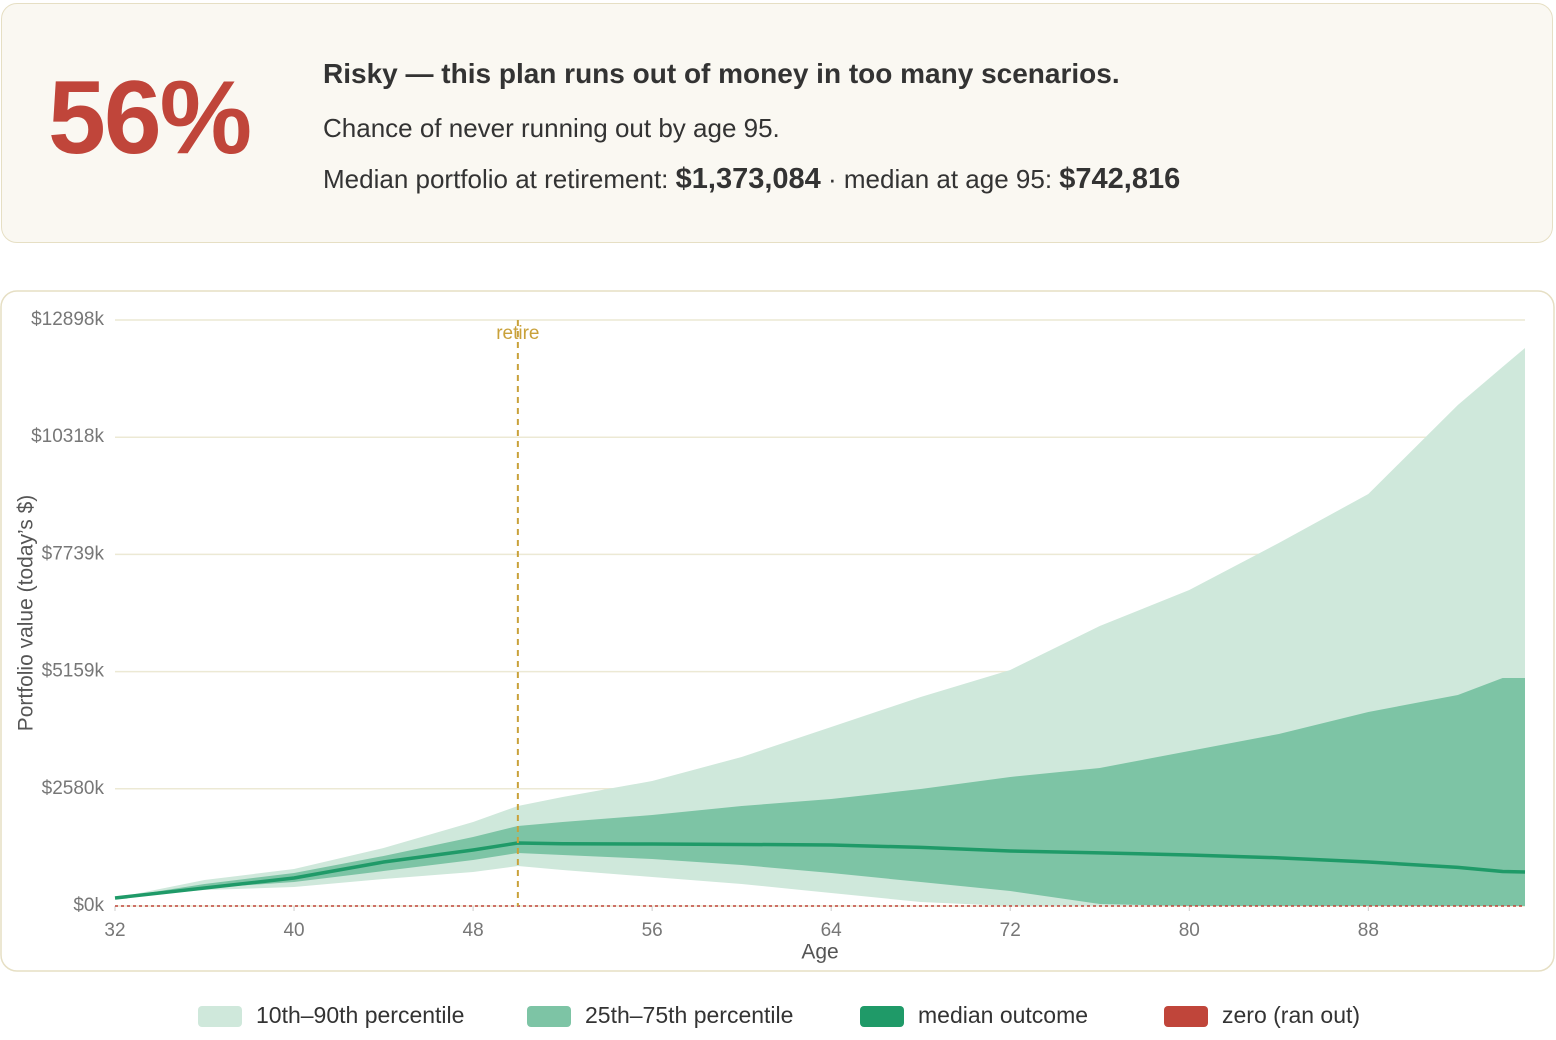 This screenshot has width=1556, height=1040. Describe the element at coordinates (1291, 1015) in the screenshot. I see `legend-label: zero (ran out)` at that location.